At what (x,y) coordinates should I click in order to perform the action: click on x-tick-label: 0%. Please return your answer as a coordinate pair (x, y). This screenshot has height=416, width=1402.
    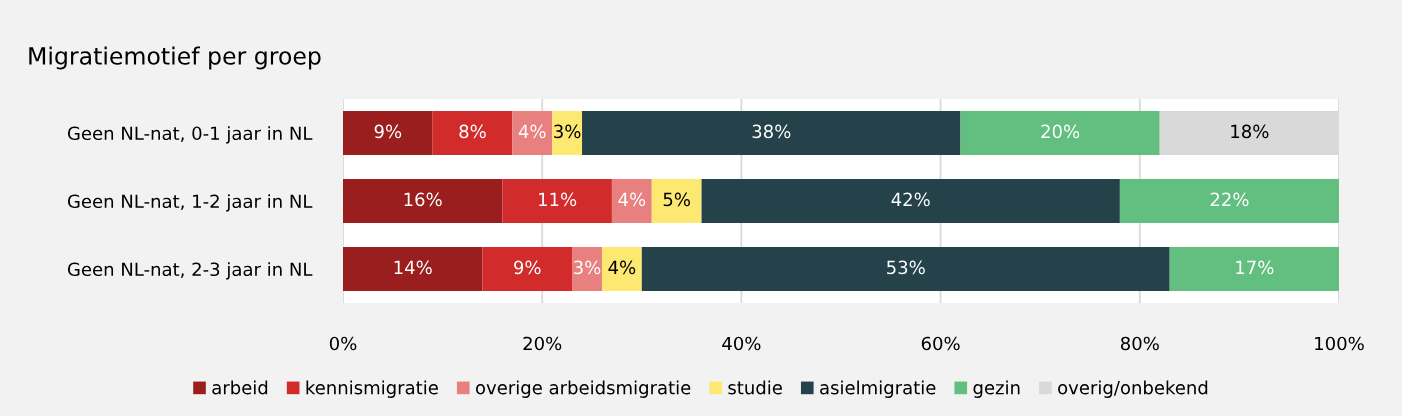
    Looking at the image, I should click on (343, 343).